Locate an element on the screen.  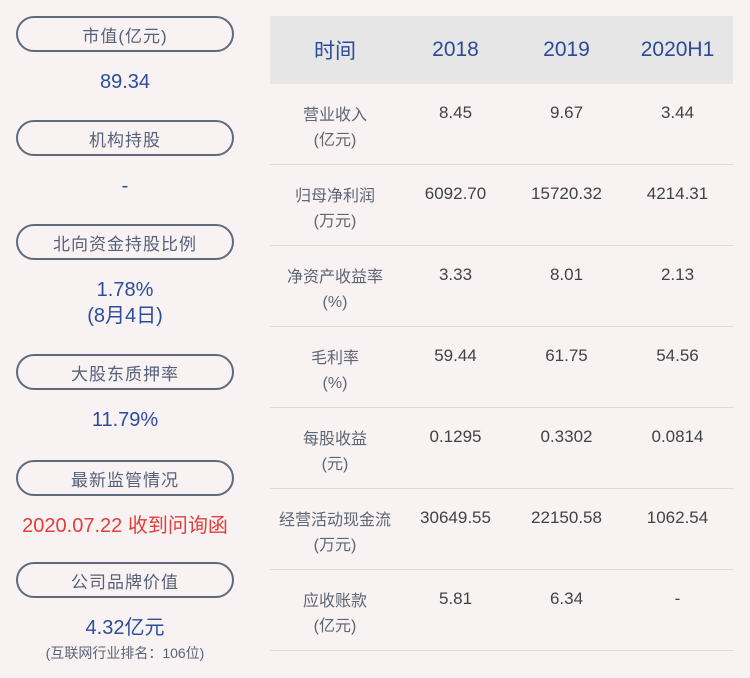
pledge-ratio-pill: 大股东质押率 is located at coordinates (125, 372).